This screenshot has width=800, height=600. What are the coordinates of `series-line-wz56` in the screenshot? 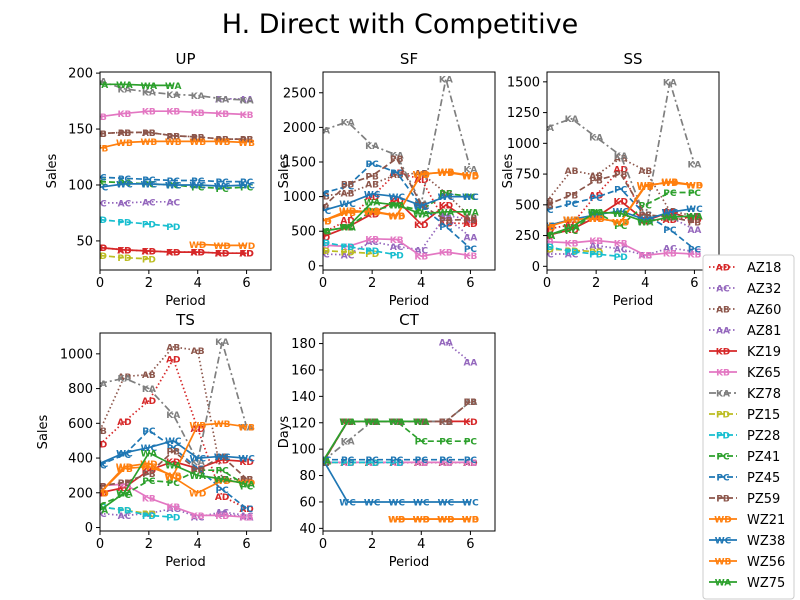 It's located at (397, 196).